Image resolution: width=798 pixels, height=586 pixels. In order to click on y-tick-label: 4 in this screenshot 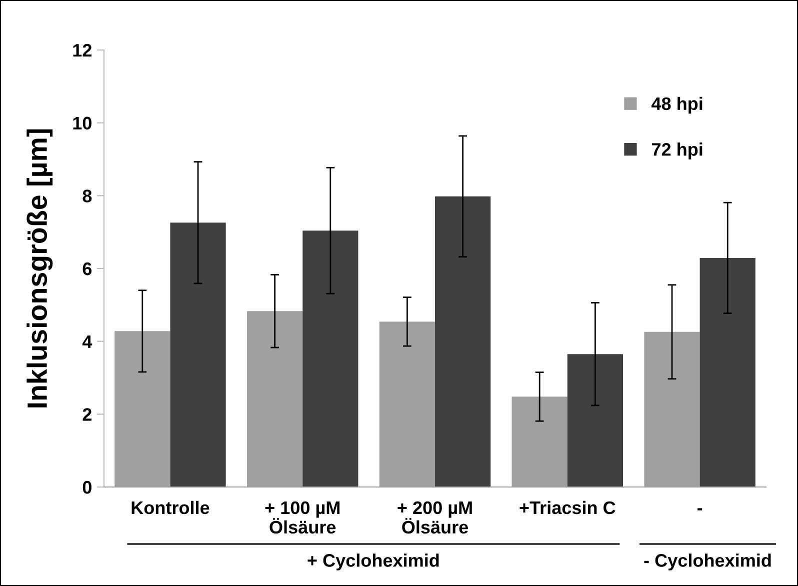, I will do `click(87, 341)`.